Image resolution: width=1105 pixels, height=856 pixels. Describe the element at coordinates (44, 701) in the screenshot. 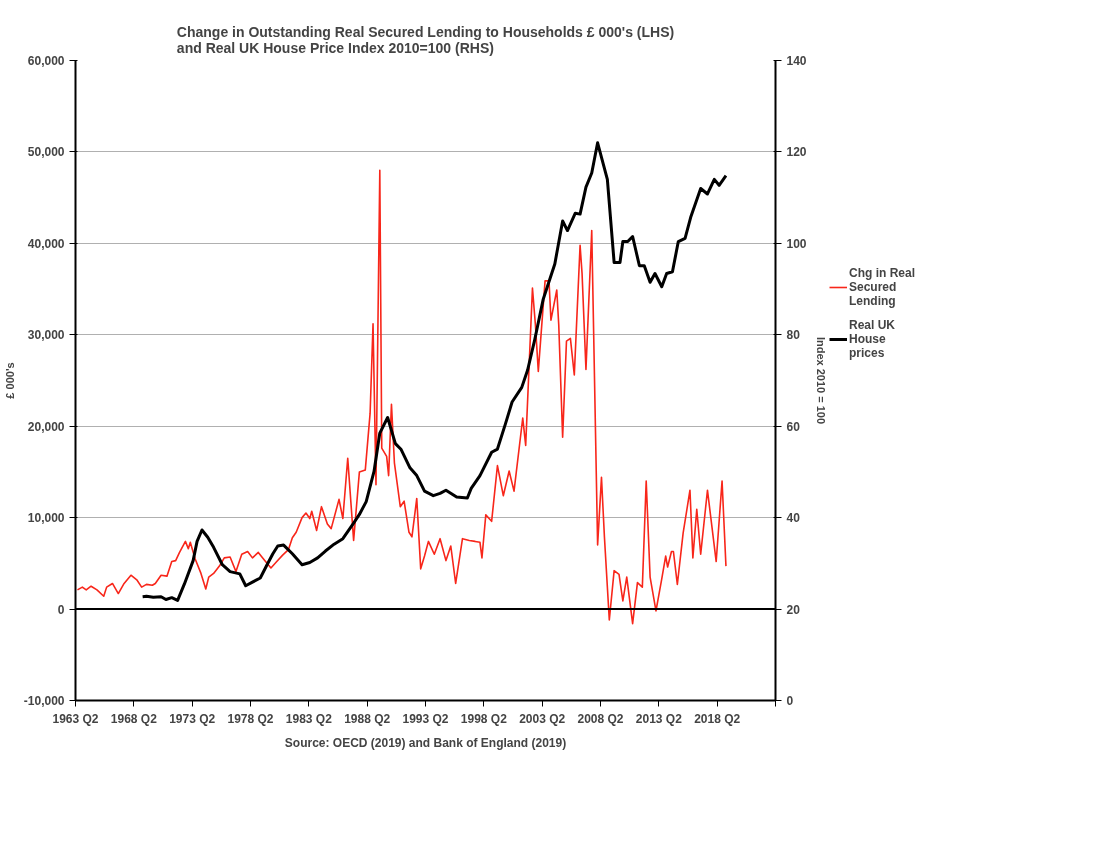

I see `y-tick-label: -10,000` at that location.